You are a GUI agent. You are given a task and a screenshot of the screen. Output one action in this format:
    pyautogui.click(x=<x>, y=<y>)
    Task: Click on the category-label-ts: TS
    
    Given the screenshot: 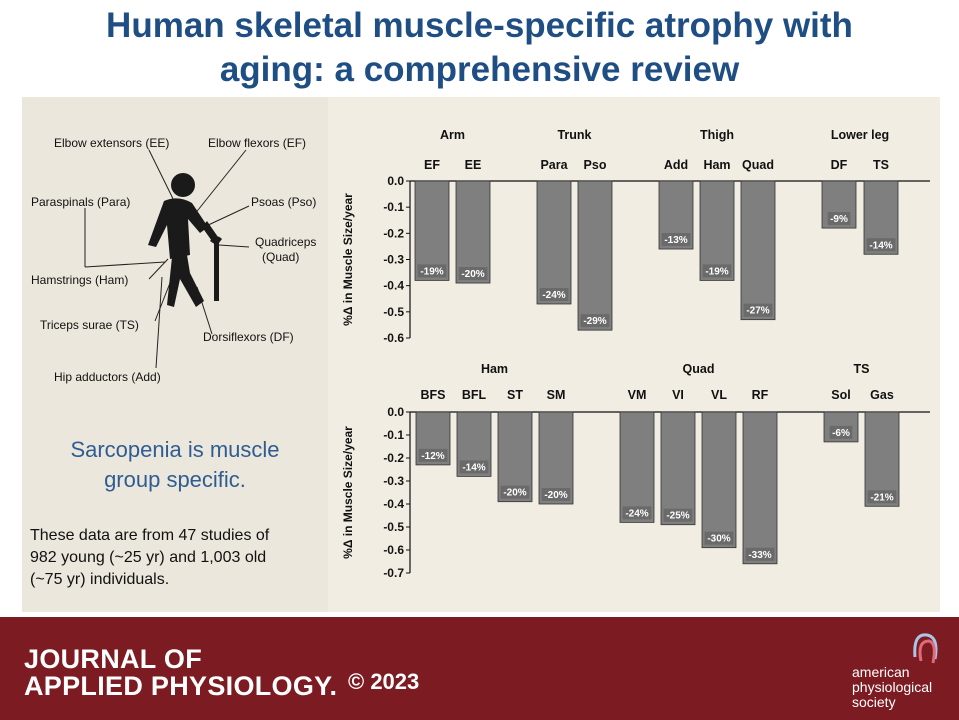 What is the action you would take?
    pyautogui.click(x=881, y=165)
    